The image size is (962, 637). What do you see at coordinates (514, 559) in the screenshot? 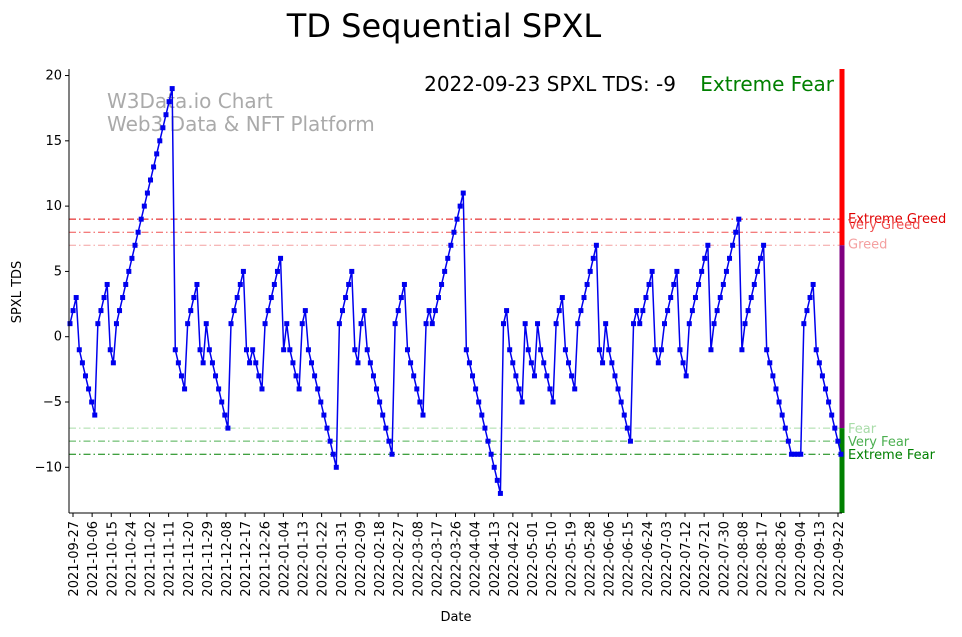
I see `x-tick-label: 2022-04-22` at bounding box center [514, 559].